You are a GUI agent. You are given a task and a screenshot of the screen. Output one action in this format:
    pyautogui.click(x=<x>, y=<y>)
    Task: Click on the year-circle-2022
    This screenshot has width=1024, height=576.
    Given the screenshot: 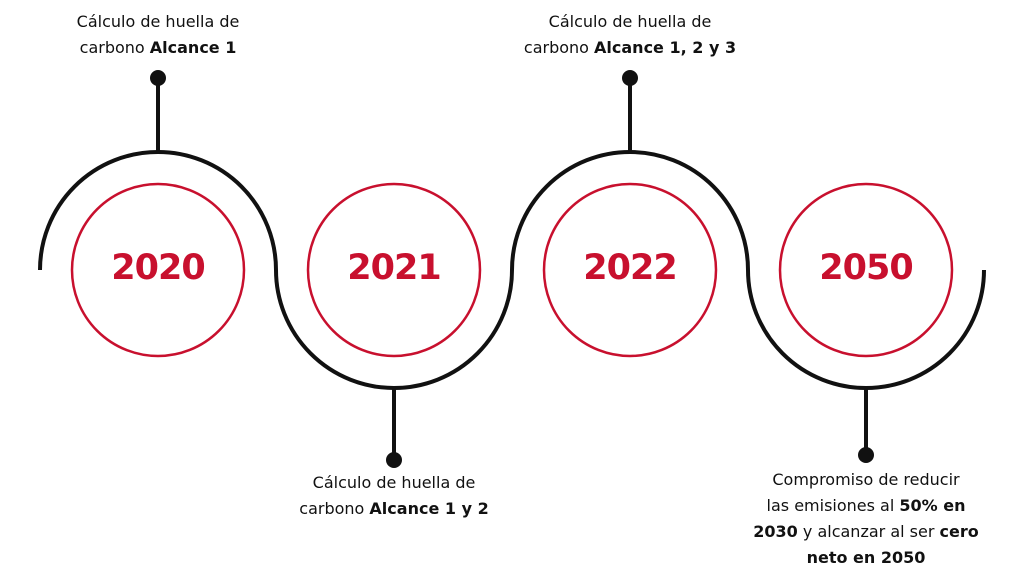 What is the action you would take?
    pyautogui.click(x=630, y=270)
    